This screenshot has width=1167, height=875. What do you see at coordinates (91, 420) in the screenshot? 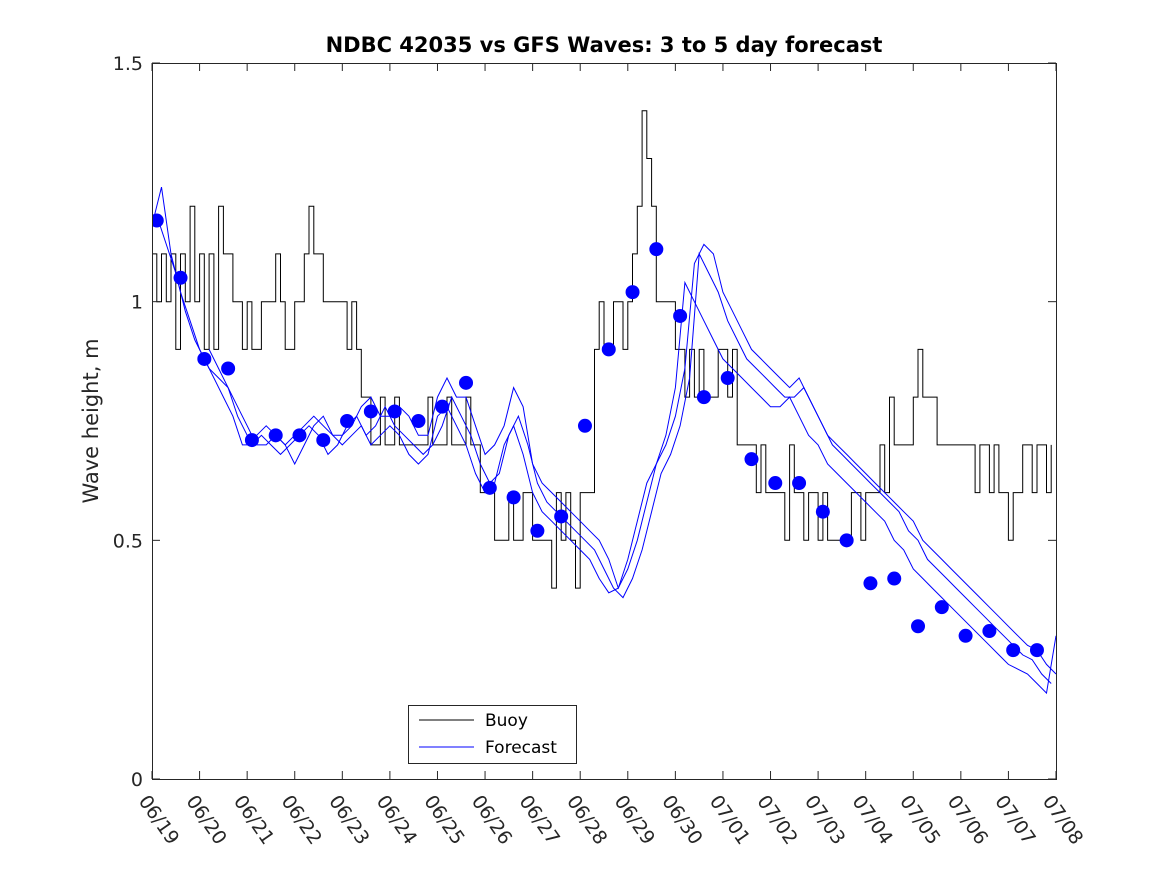
I see `y-axis-label: Wave height, m` at bounding box center [91, 420].